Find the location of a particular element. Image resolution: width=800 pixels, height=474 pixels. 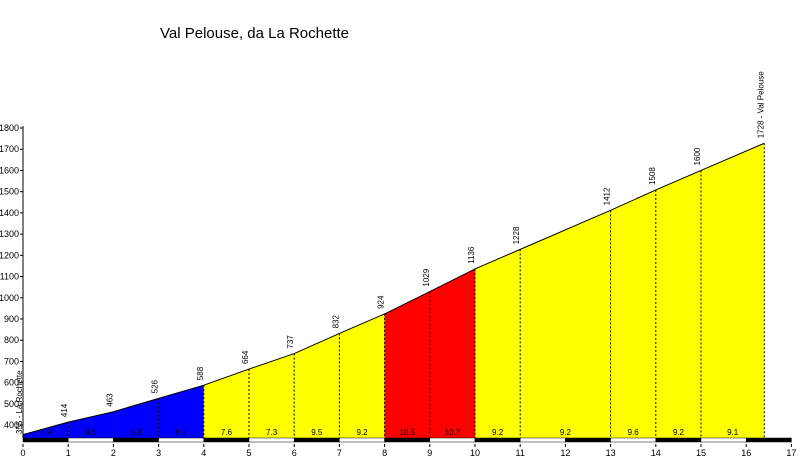

gradient-label: 5.9 is located at coordinates (46, 432).